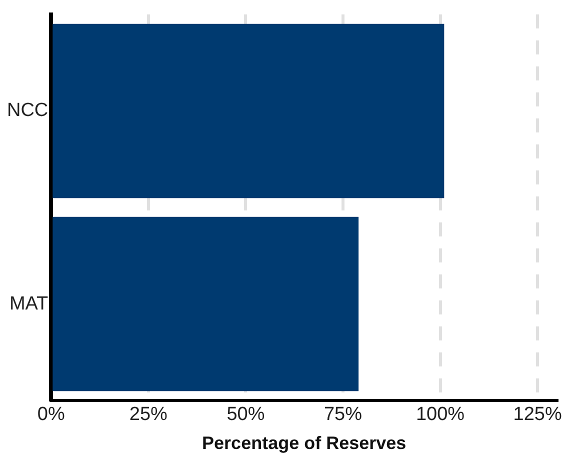  I want to click on x-tick-label: 50%, so click(245, 415).